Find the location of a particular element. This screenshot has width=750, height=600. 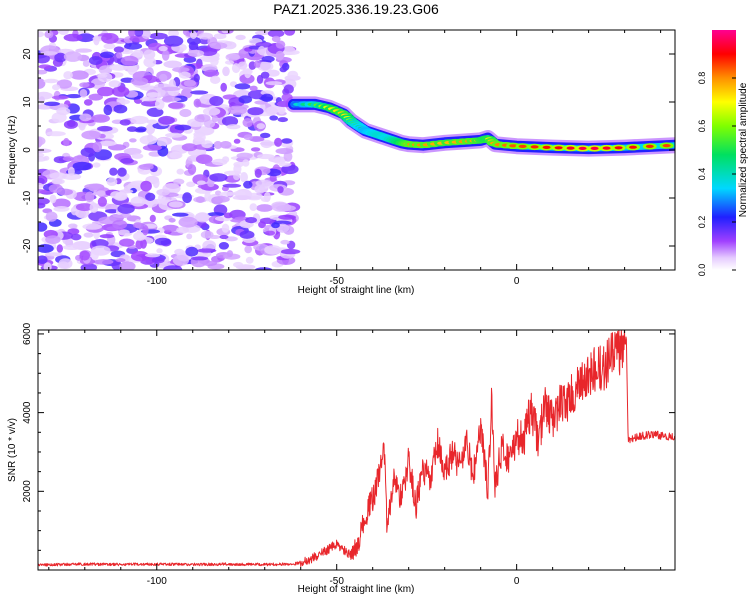

y-tick-label: -20 is located at coordinates (27, 245).